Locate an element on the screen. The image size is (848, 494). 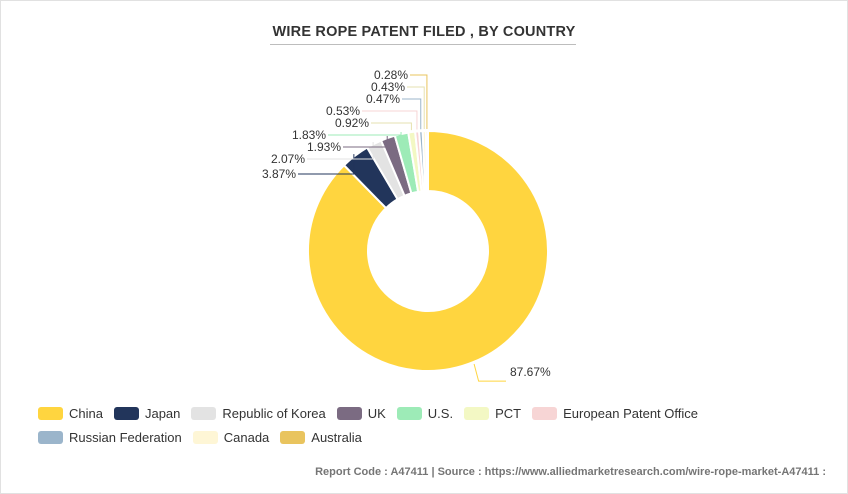
data-label-russian-federation: 0.47% is located at coordinates (383, 99).